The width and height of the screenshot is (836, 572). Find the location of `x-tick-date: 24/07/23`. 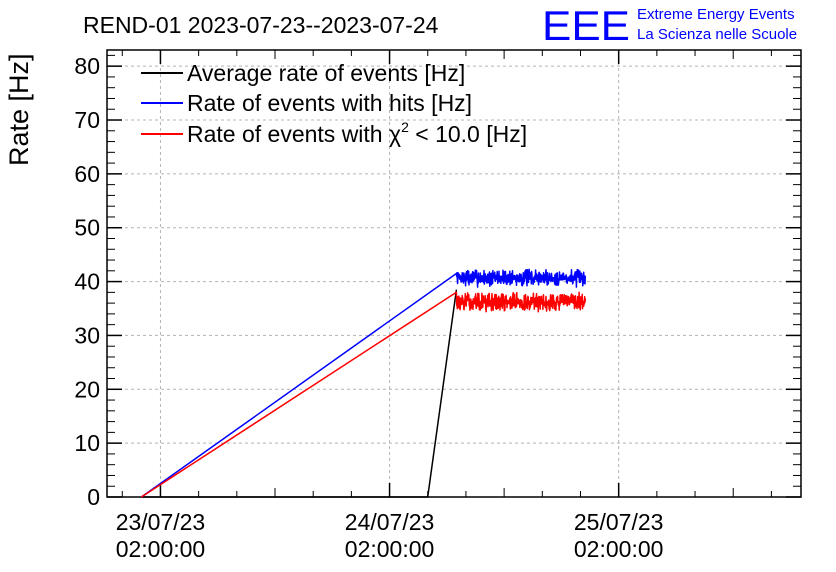

x-tick-date: 24/07/23 is located at coordinates (390, 522).